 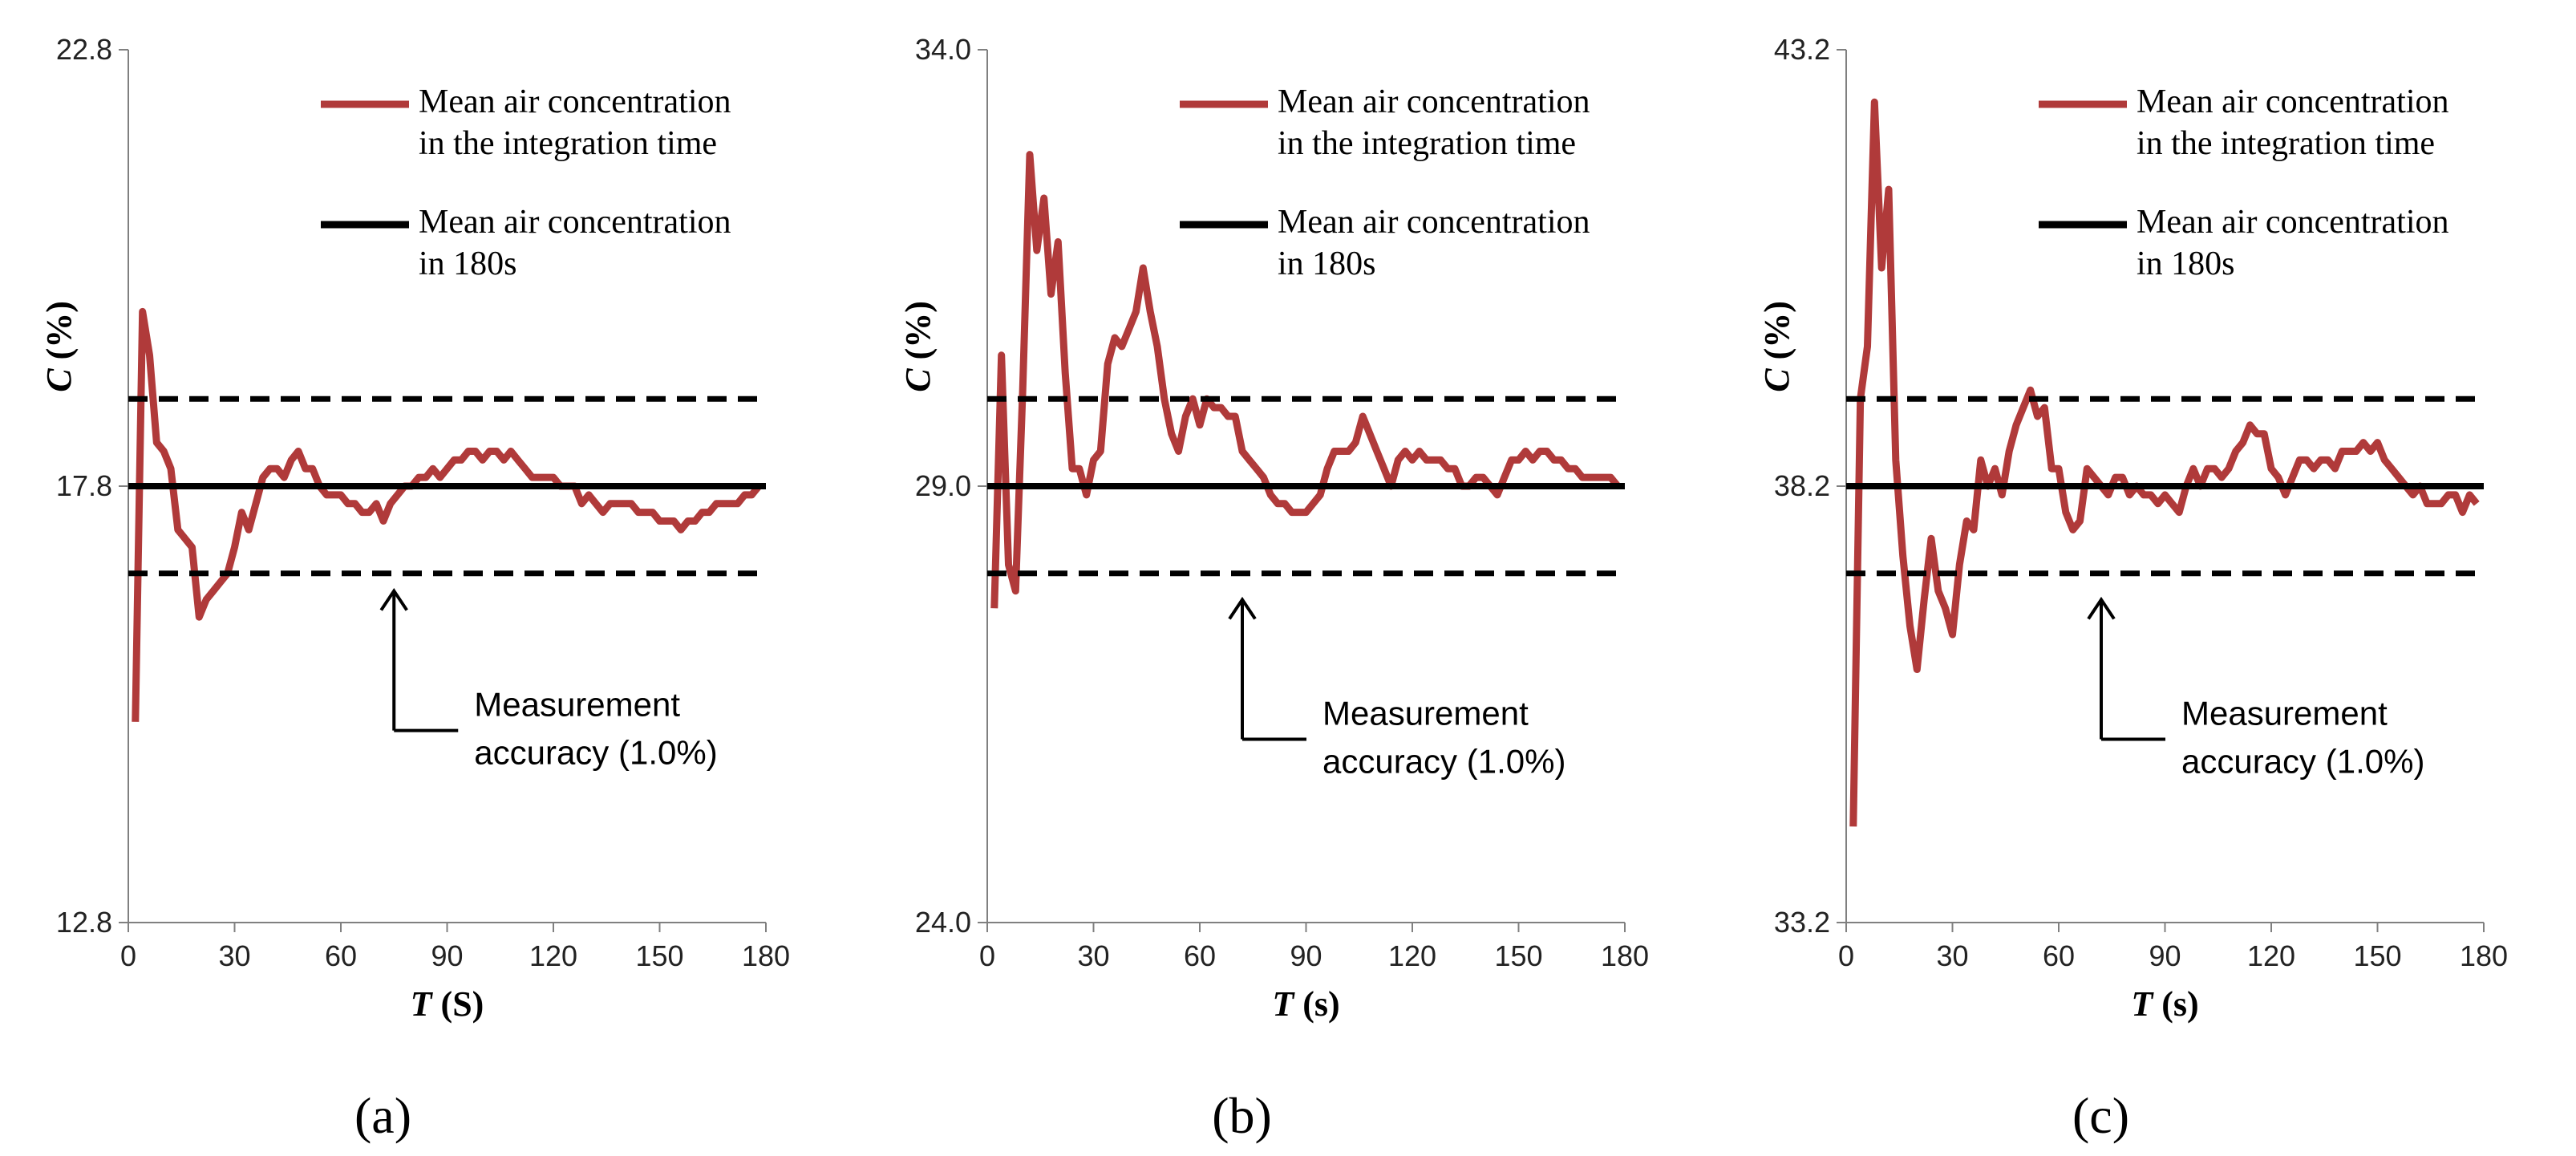 What do you see at coordinates (1802, 922) in the screenshot?
I see `y-tick-label: 33.2` at bounding box center [1802, 922].